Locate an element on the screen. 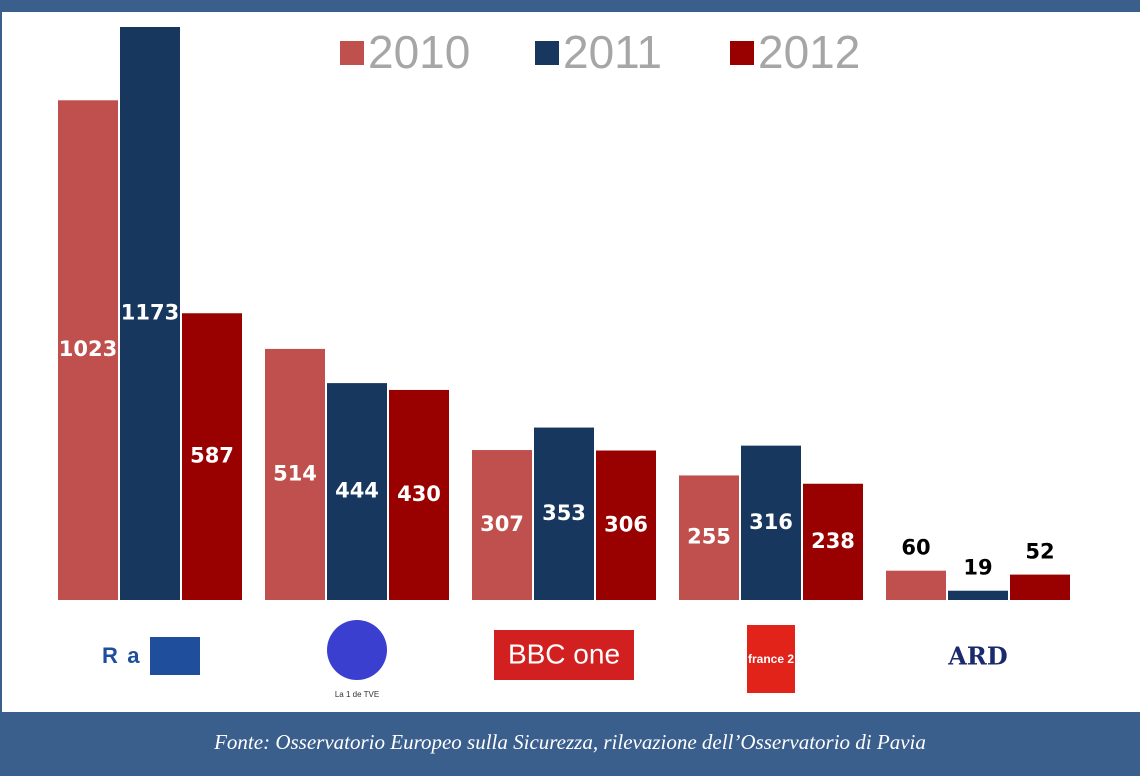  left-border is located at coordinates (1, 356).